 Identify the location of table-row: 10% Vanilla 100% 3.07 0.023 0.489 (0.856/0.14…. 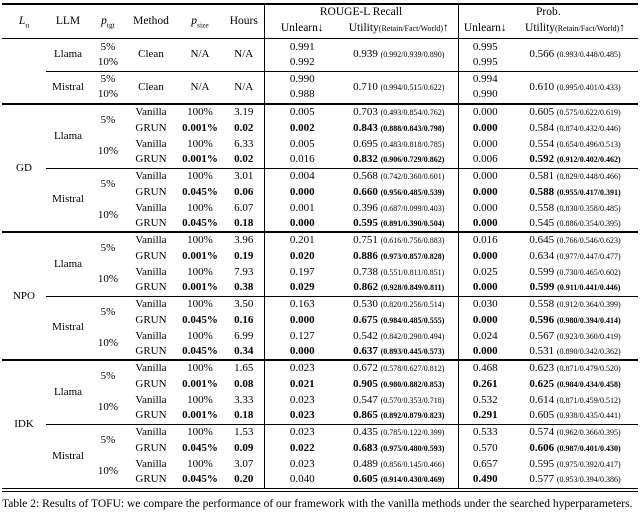
(320, 466).